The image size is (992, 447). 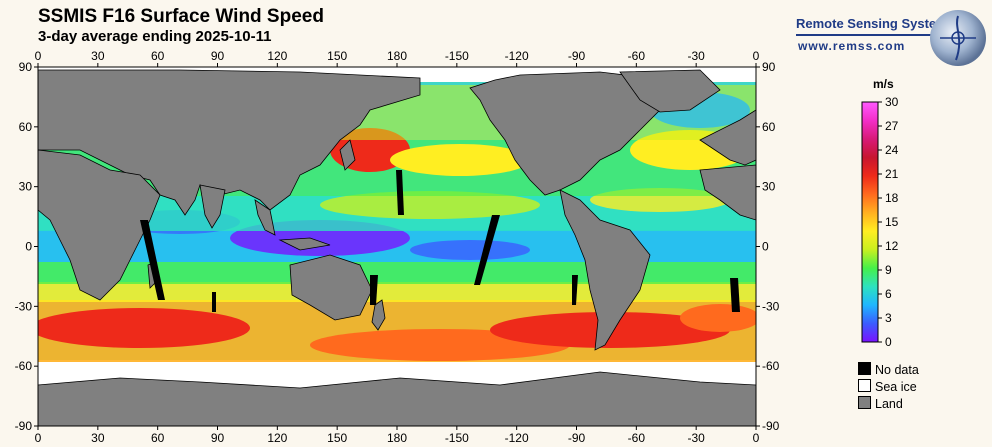 I want to click on latitude-ticks-left: 90 60 30 0 -30 -60 -90, so click(x=26, y=246).